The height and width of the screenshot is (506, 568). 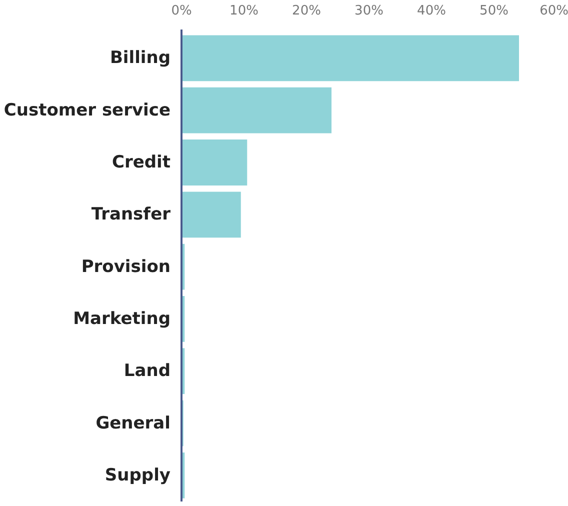 What do you see at coordinates (494, 11) in the screenshot?
I see `x-tick-label: 50%` at bounding box center [494, 11].